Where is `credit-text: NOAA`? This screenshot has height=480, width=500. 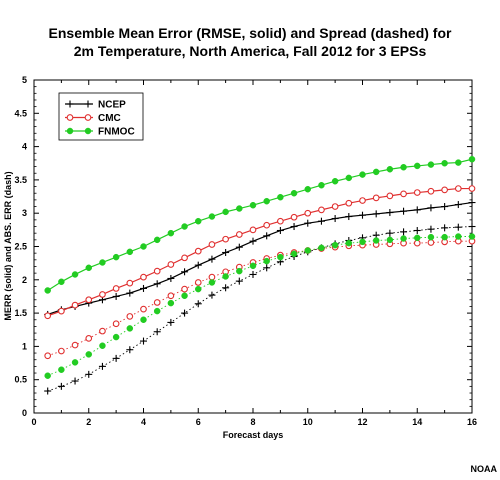 credit-text: NOAA is located at coordinates (484, 469).